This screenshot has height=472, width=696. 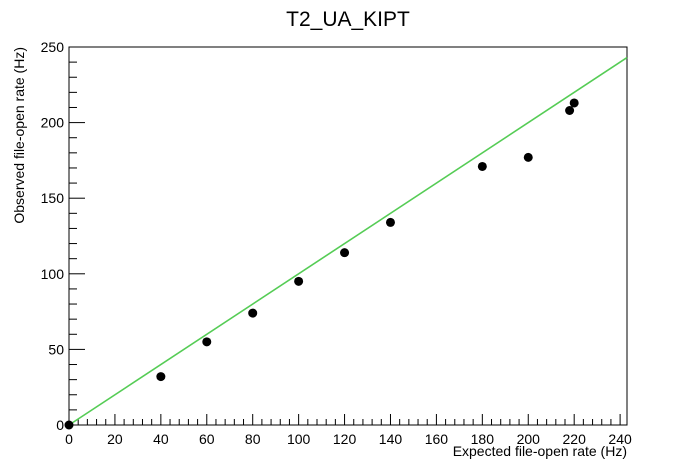 What do you see at coordinates (53, 198) in the screenshot?
I see `y-tick-label: 150` at bounding box center [53, 198].